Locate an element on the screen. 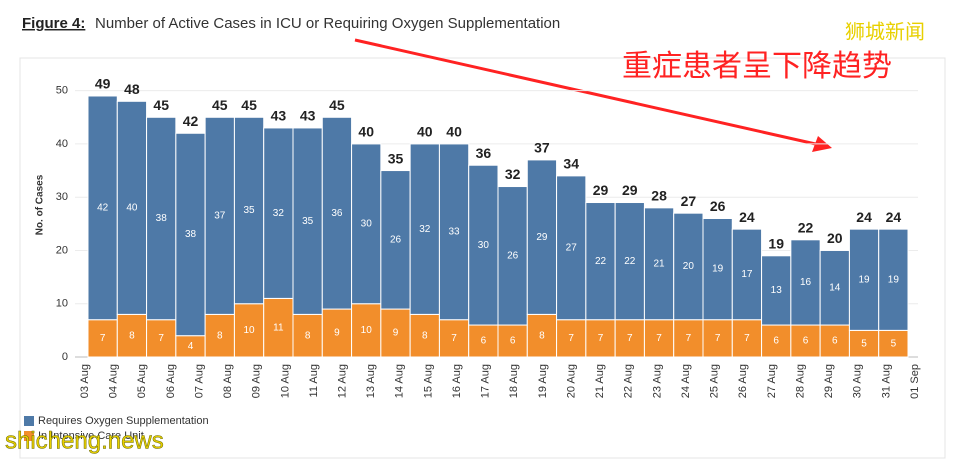 The height and width of the screenshot is (460, 953). value-label: 17 is located at coordinates (747, 274).